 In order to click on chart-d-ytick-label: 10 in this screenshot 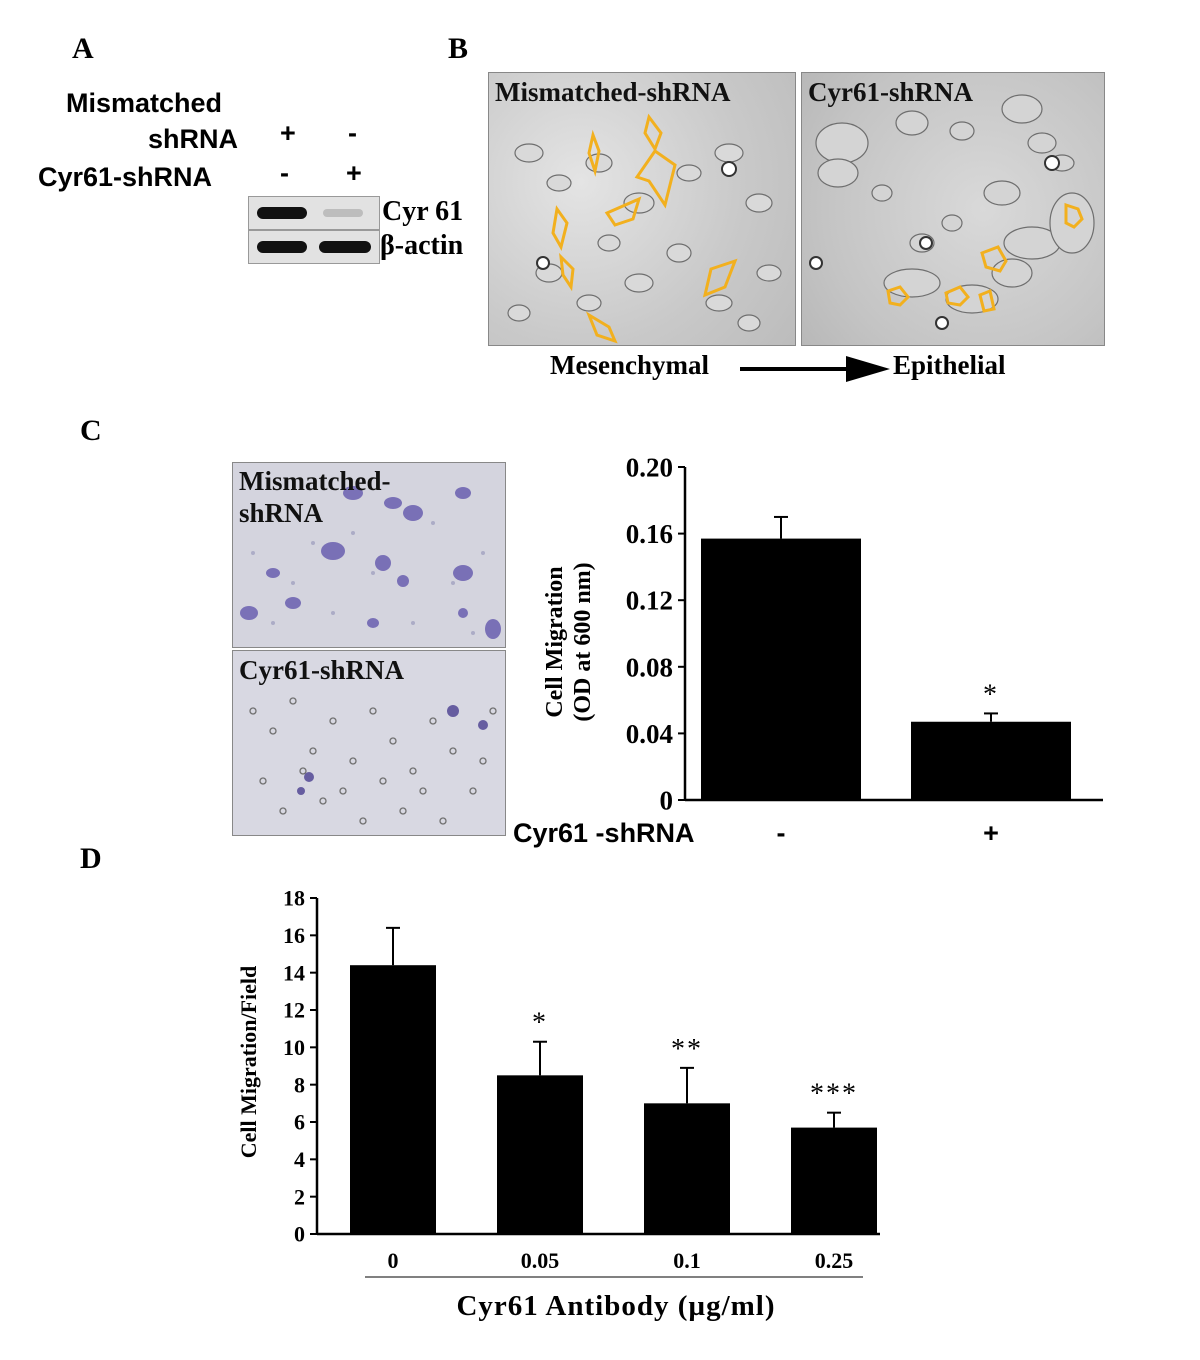, I will do `click(294, 1047)`.